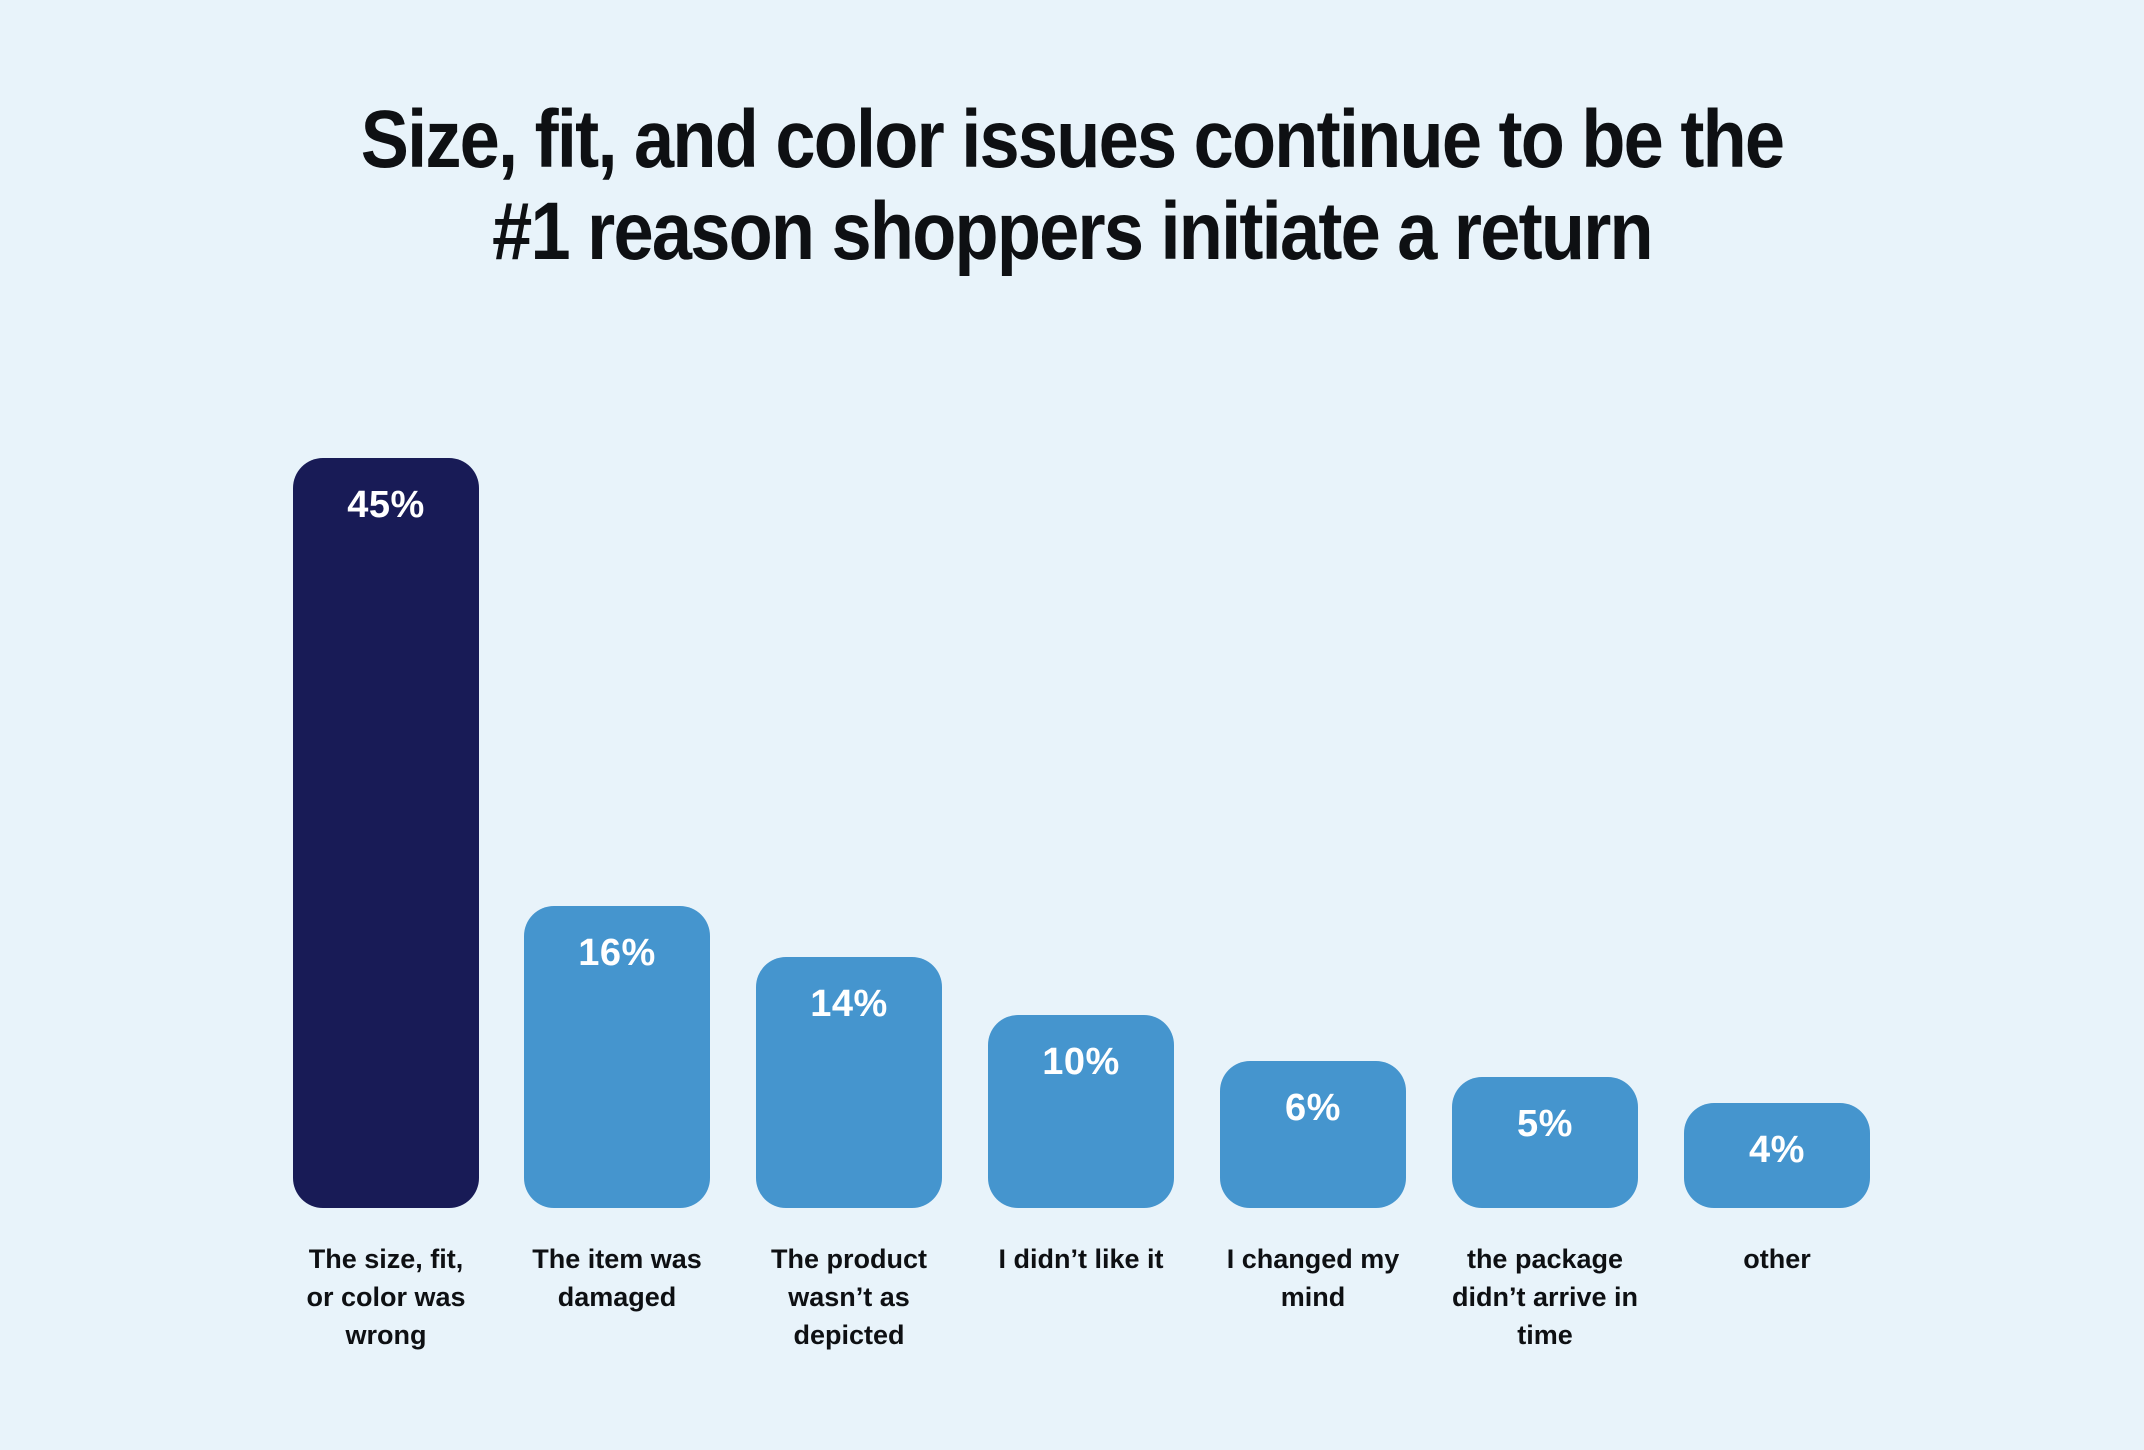  What do you see at coordinates (1081, 1111) in the screenshot?
I see `bar-10-percent: 10%` at bounding box center [1081, 1111].